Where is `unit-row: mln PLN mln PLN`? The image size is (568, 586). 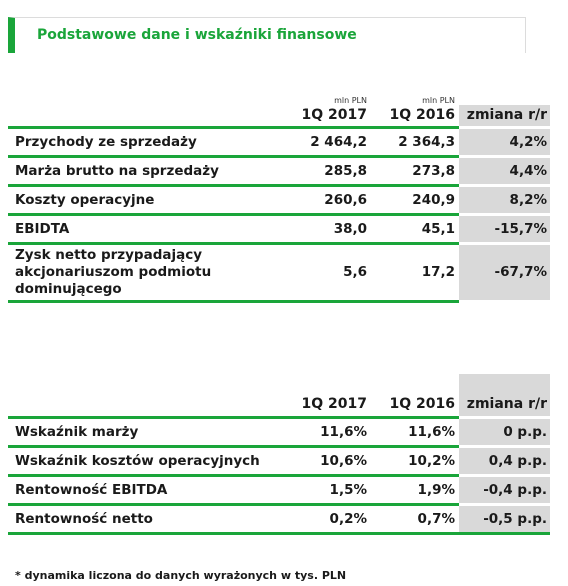 unit-row: mln PLN mln PLN is located at coordinates (279, 96).